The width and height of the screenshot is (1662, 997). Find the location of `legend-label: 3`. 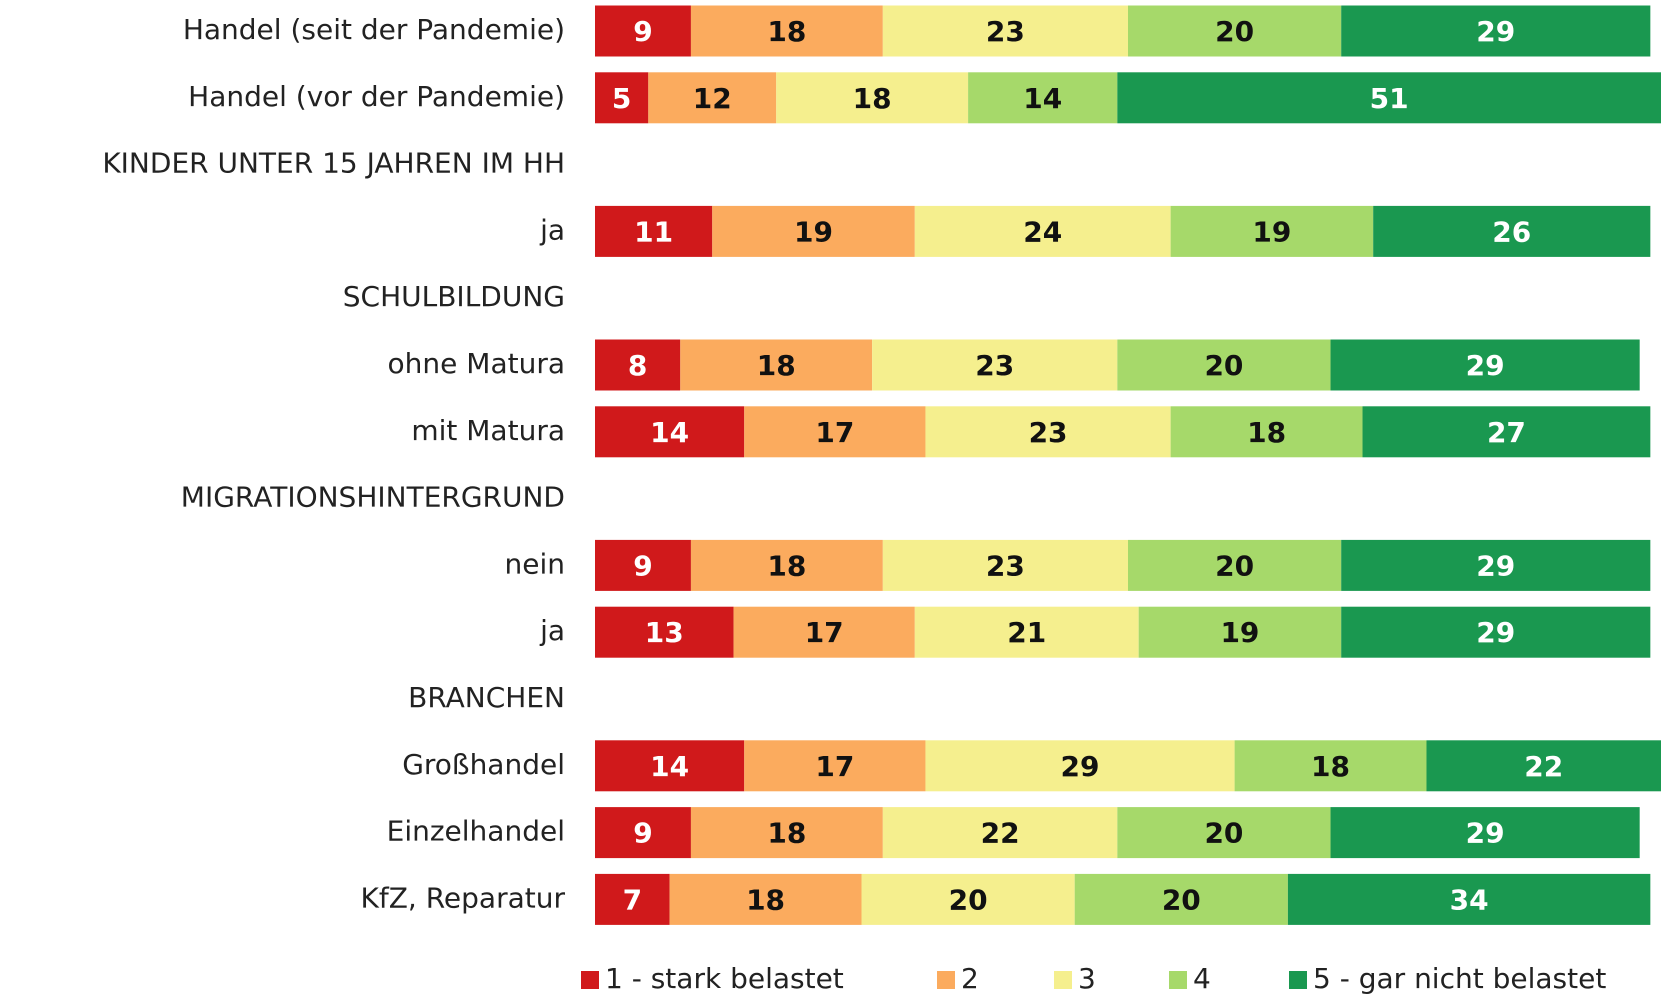

legend-label: 3 is located at coordinates (1087, 978).